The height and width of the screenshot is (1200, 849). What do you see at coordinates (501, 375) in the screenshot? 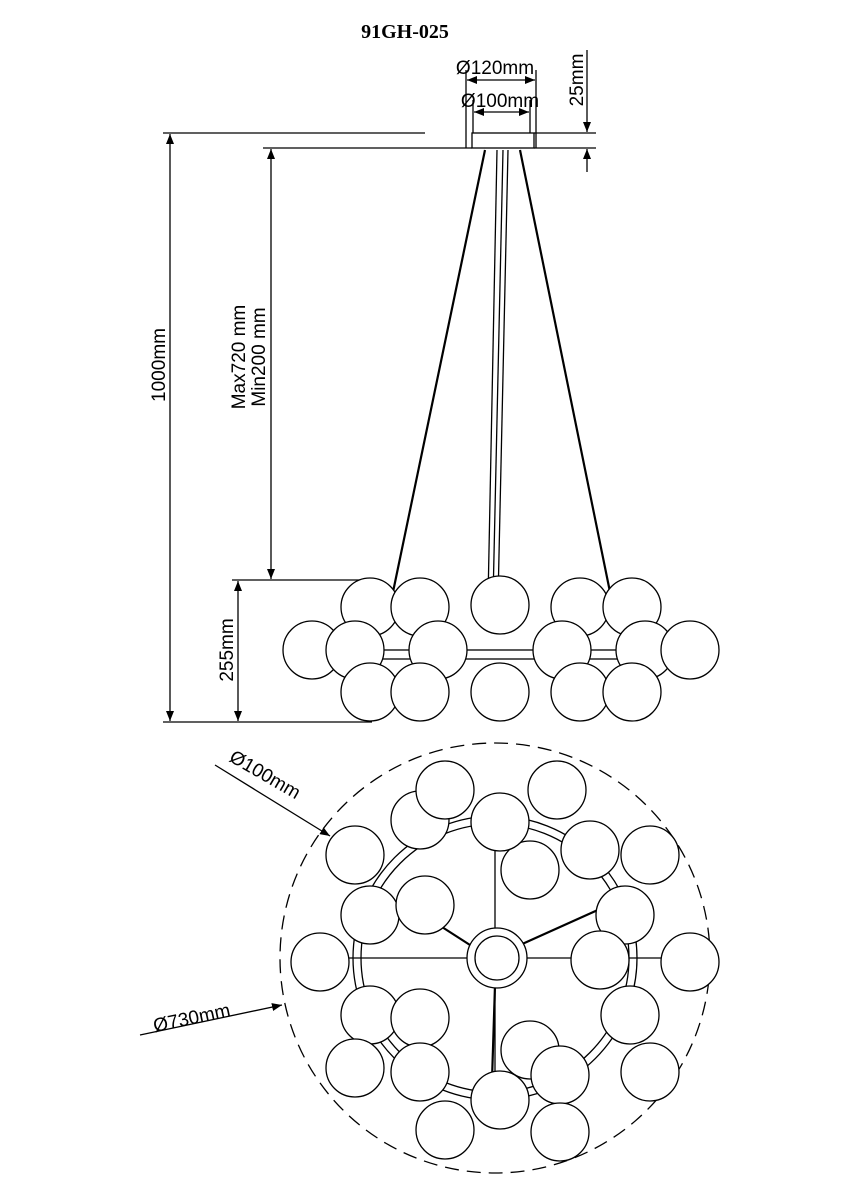
I see `suspension-cables` at bounding box center [501, 375].